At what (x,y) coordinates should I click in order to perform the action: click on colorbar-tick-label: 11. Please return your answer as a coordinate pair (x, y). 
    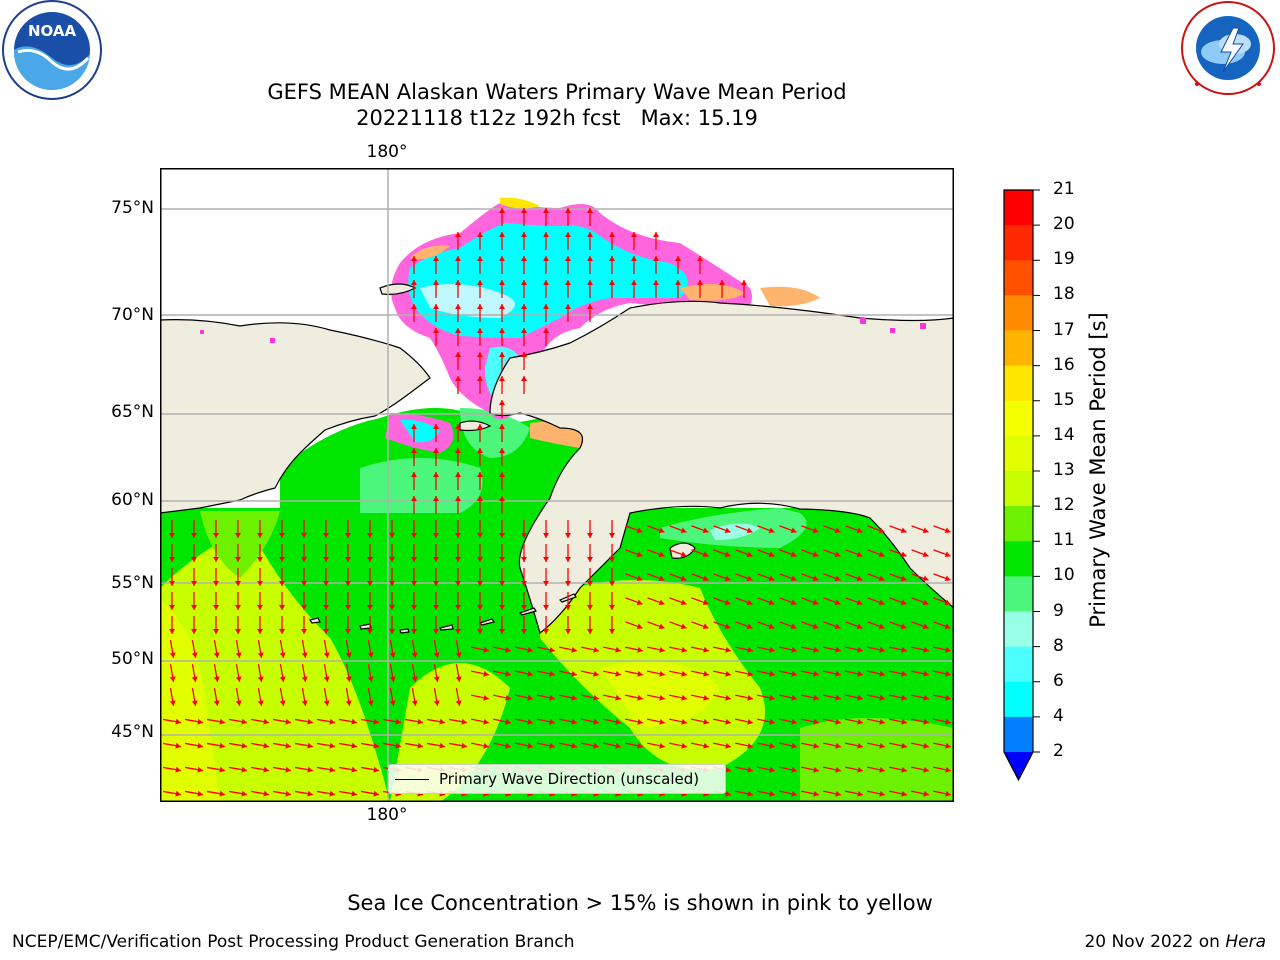
    Looking at the image, I should click on (1064, 540).